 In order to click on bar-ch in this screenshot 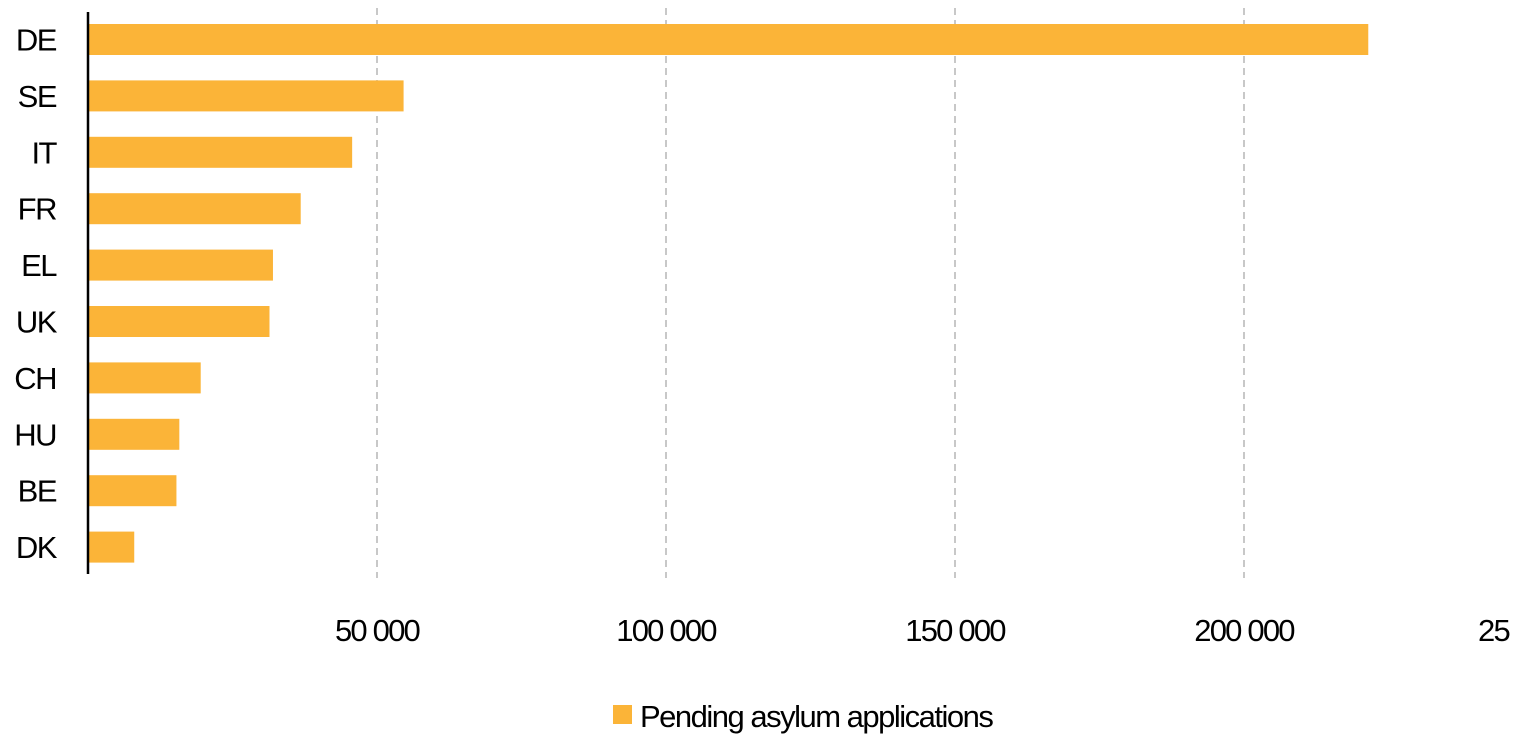, I will do `click(144, 378)`.